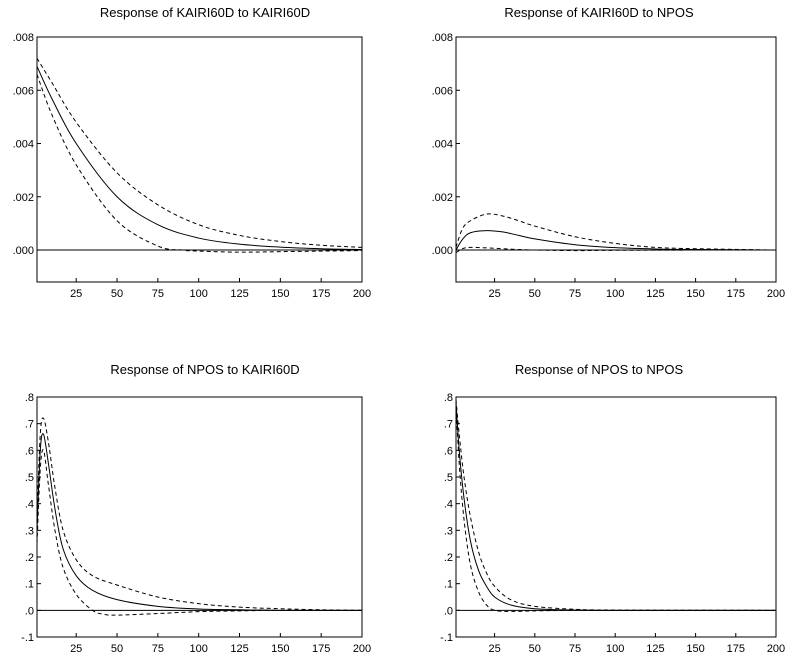 Image resolution: width=788 pixels, height=658 pixels. Describe the element at coordinates (599, 12) in the screenshot. I see `panel-title: Response of KAIRI60D to NPOS` at that location.